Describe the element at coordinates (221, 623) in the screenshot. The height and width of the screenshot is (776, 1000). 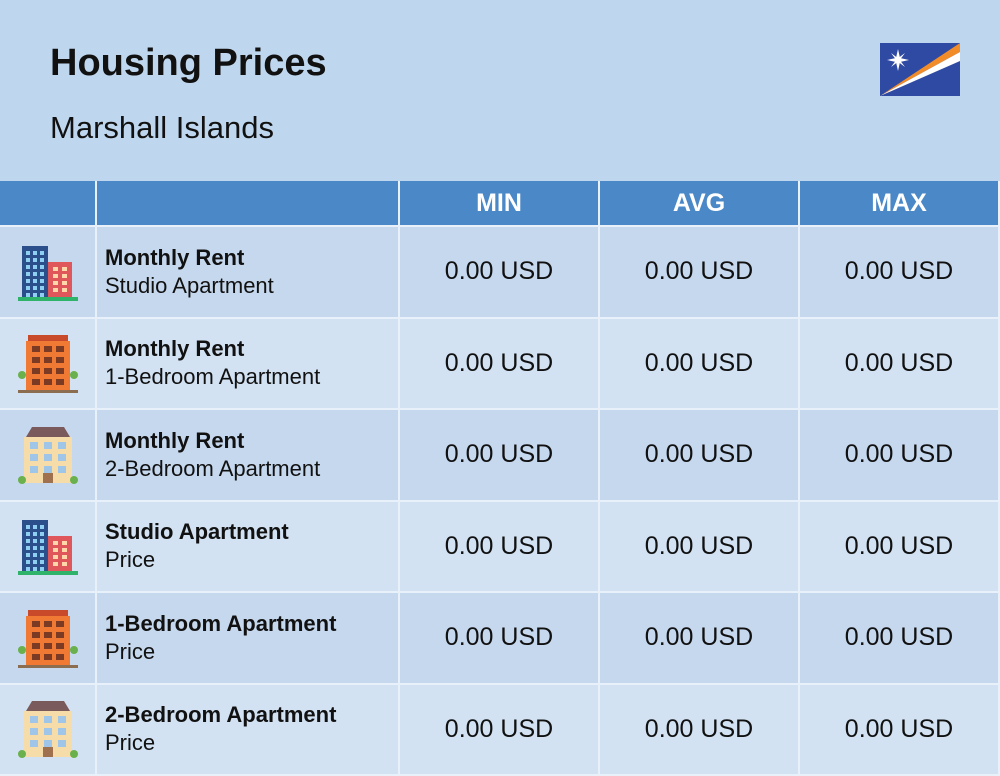
I see `row-title: 1-Bedroom Apartment` at that location.